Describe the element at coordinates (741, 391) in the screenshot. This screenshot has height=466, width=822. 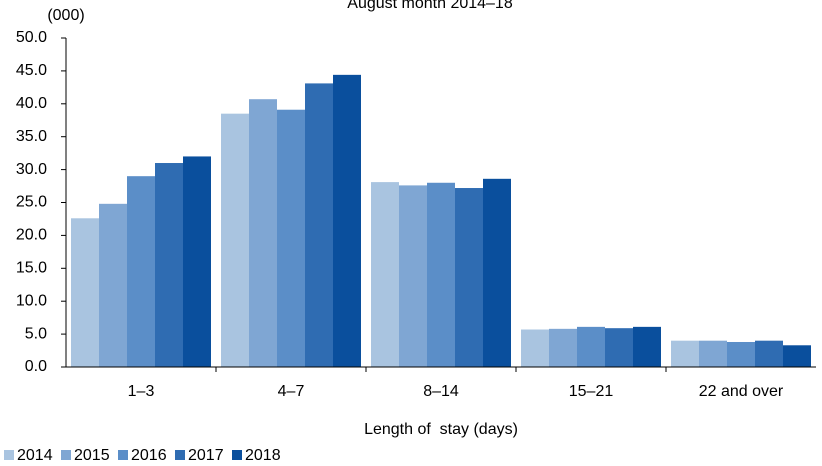
I see `x-tick-label: 22 and over` at that location.